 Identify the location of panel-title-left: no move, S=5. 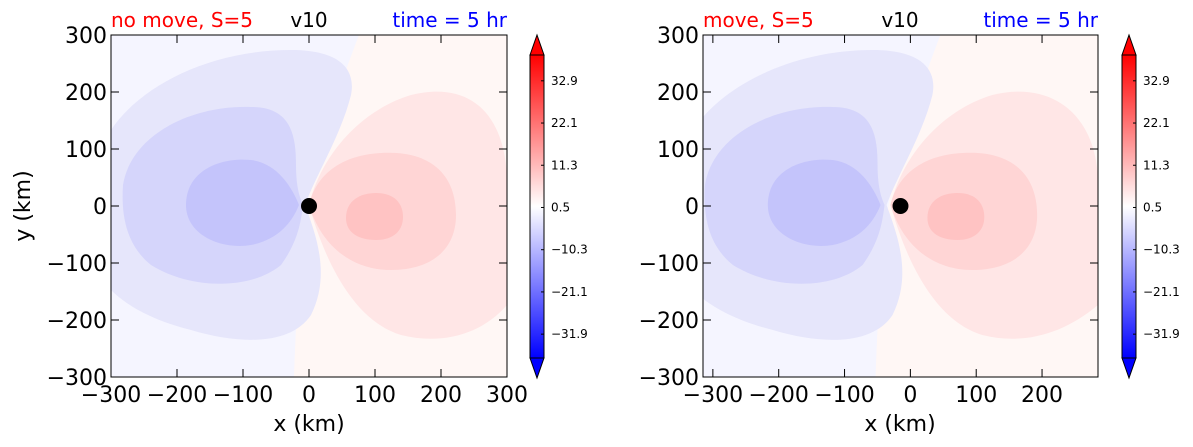
(182, 20).